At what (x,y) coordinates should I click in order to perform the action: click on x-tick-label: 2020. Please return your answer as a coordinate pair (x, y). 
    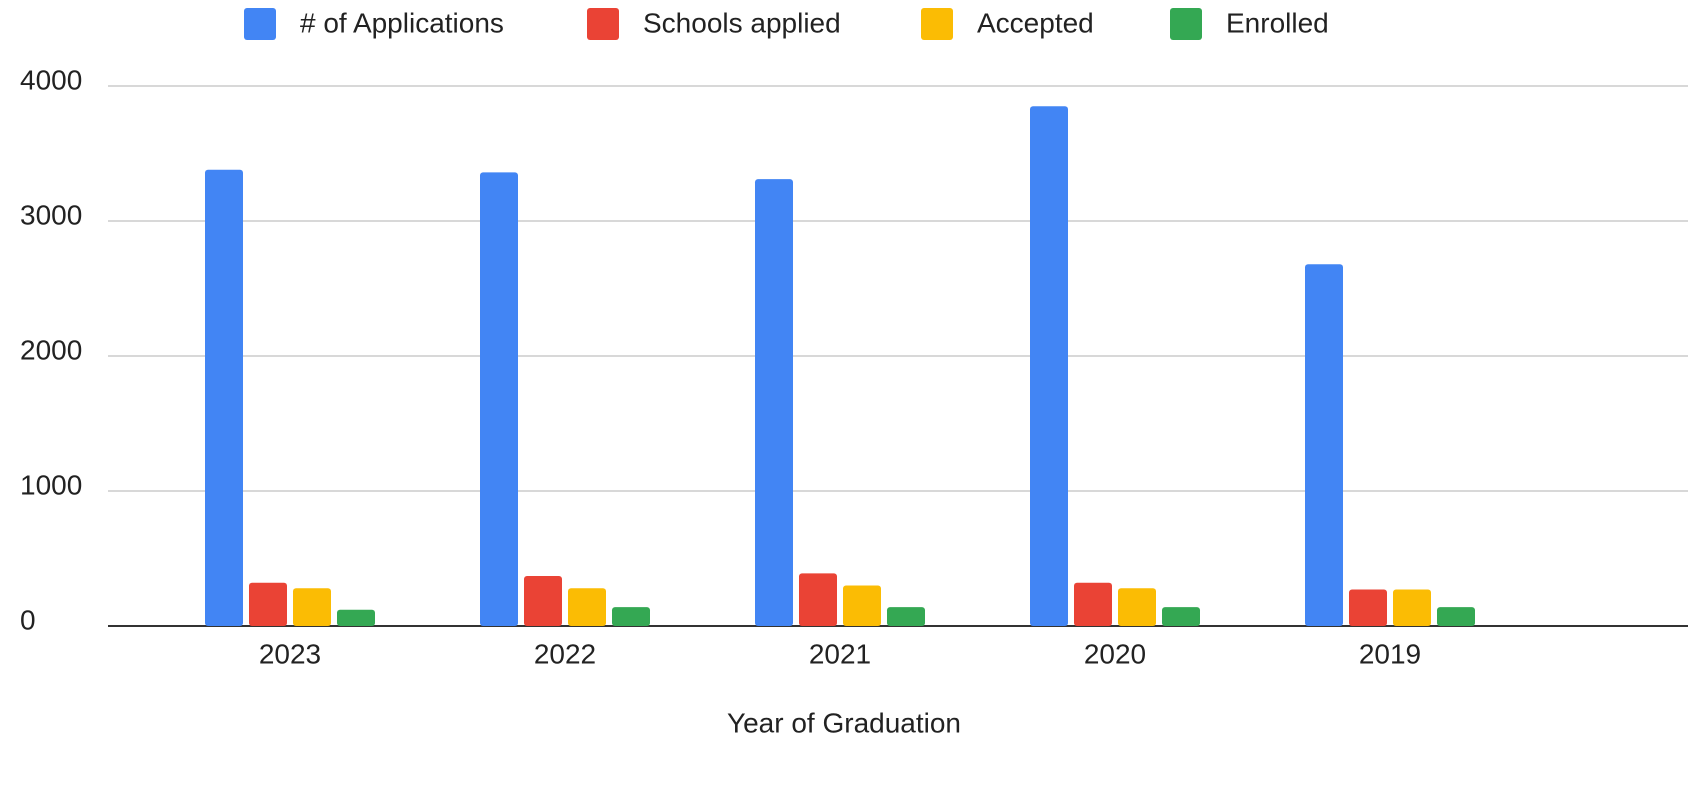
    Looking at the image, I should click on (1115, 653).